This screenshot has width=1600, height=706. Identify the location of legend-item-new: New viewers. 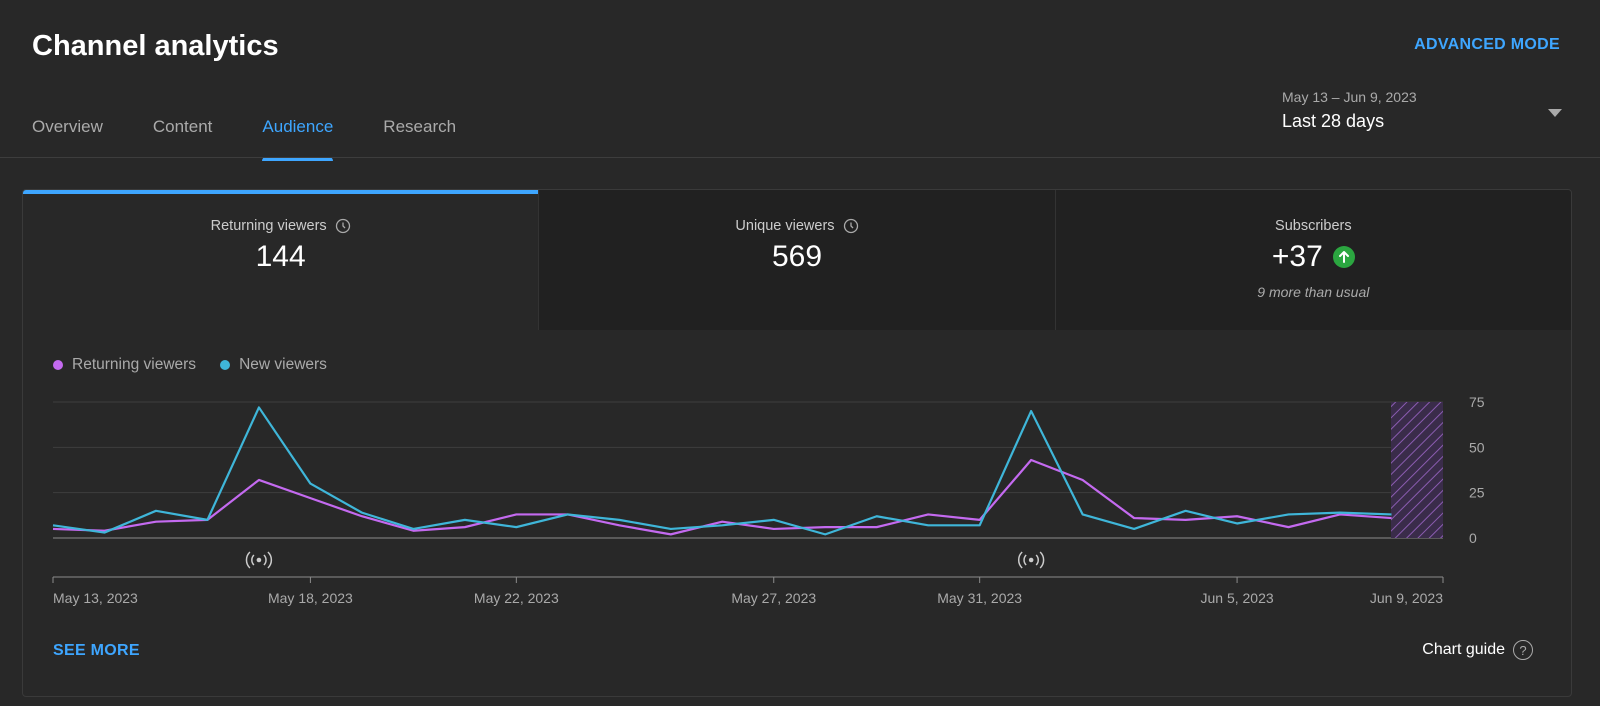
(273, 365).